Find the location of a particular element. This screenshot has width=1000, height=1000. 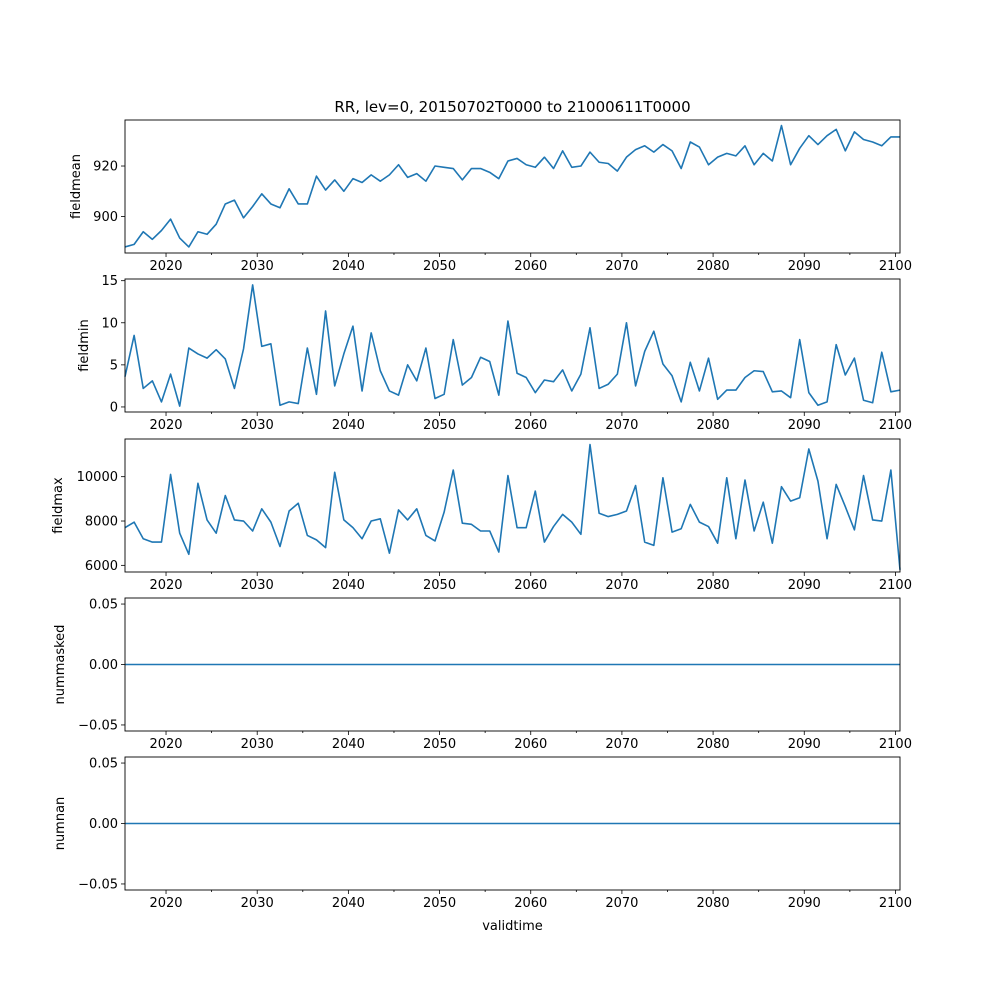

y-tick-label: 0 is located at coordinates (114, 407).